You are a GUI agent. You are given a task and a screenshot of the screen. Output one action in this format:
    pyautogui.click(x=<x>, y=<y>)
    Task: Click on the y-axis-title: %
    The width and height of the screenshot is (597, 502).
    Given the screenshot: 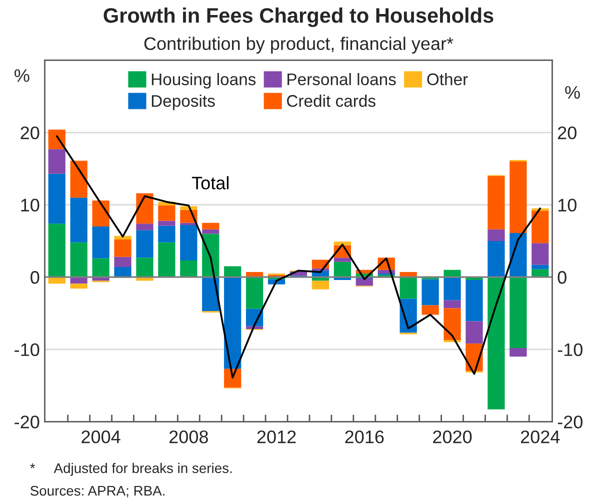 What is the action you would take?
    pyautogui.click(x=22, y=75)
    